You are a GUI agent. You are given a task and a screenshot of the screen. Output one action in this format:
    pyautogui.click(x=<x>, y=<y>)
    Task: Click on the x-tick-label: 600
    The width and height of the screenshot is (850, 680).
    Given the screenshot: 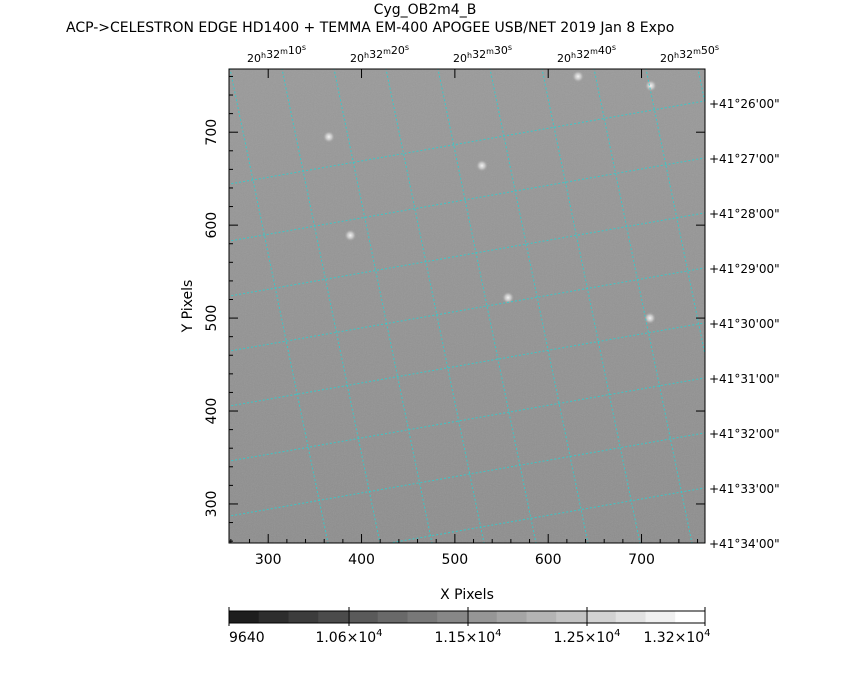 What is the action you would take?
    pyautogui.click(x=548, y=560)
    